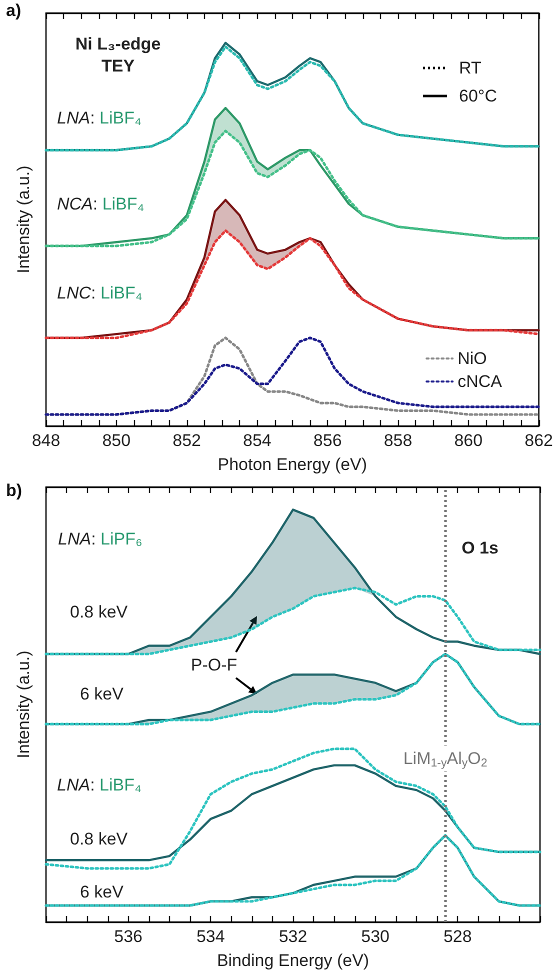 This screenshot has width=556, height=974. What do you see at coordinates (293, 960) in the screenshot?
I see `x-axis-title: Binding Energy (eV)` at bounding box center [293, 960].